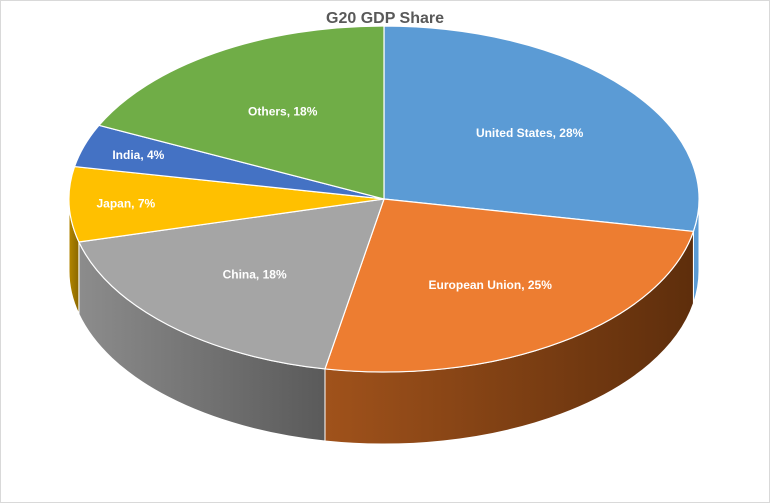 This screenshot has width=770, height=503. Describe the element at coordinates (226, 204) in the screenshot. I see `pie-slice-japan` at that location.